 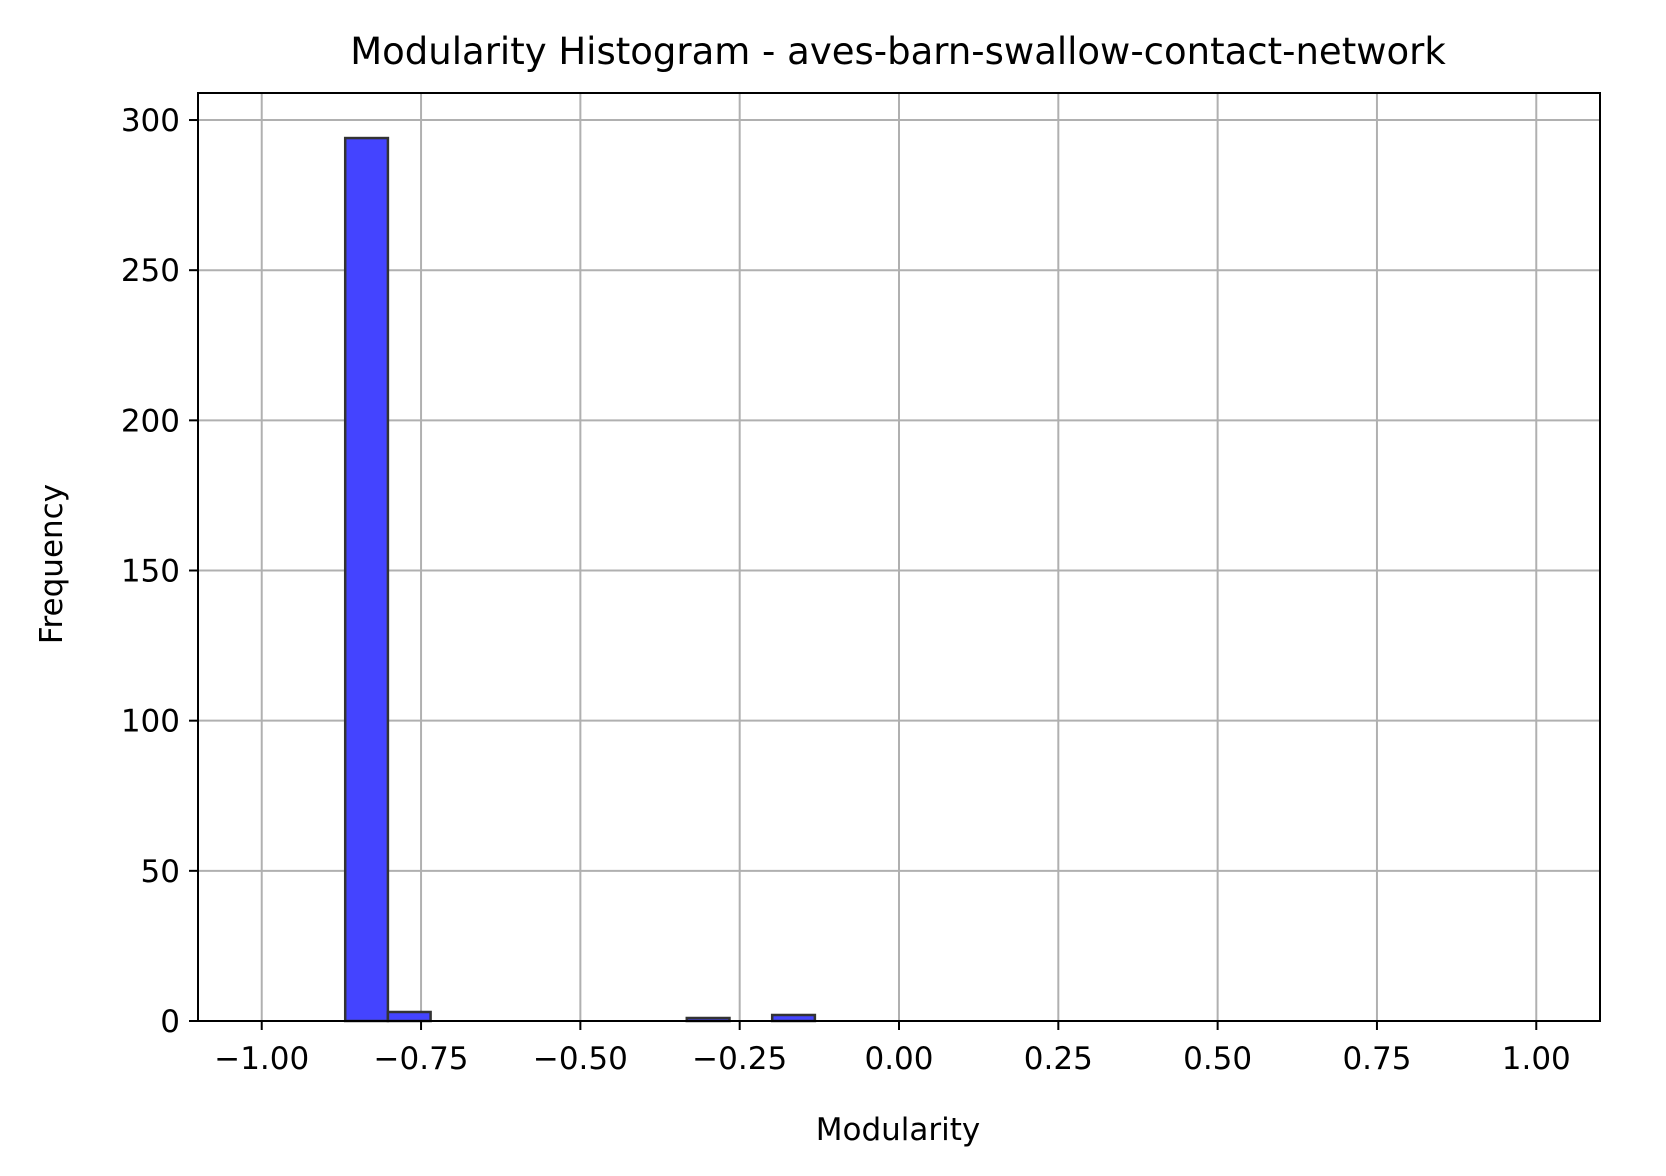 I want to click on y-tick-label: 0, so click(x=170, y=1022).